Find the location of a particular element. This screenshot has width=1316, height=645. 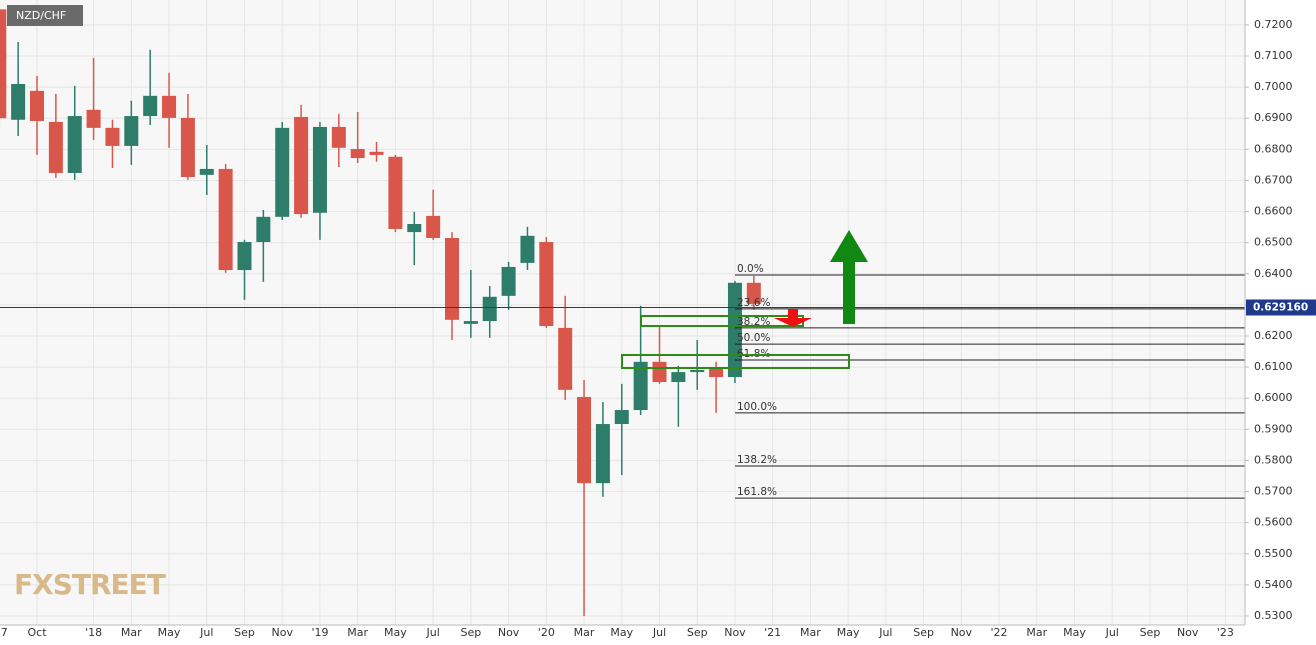

y-tick-label: 0.6800 is located at coordinates (1273, 148).